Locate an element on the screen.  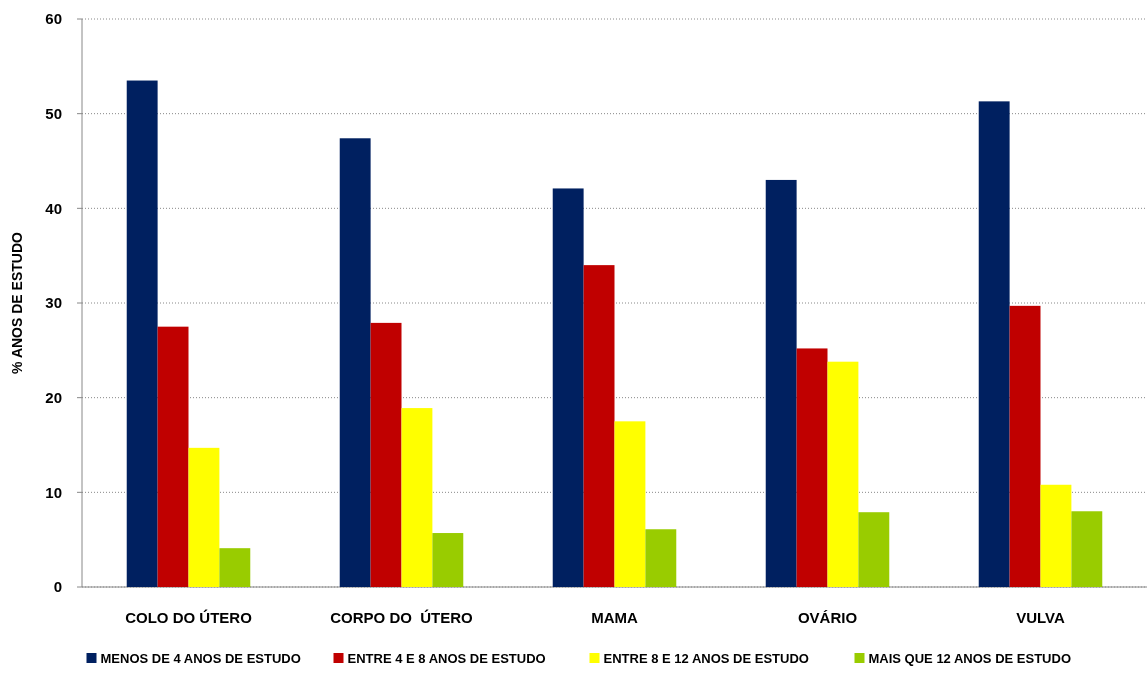
x-tick-label: MAMA is located at coordinates (614, 617).